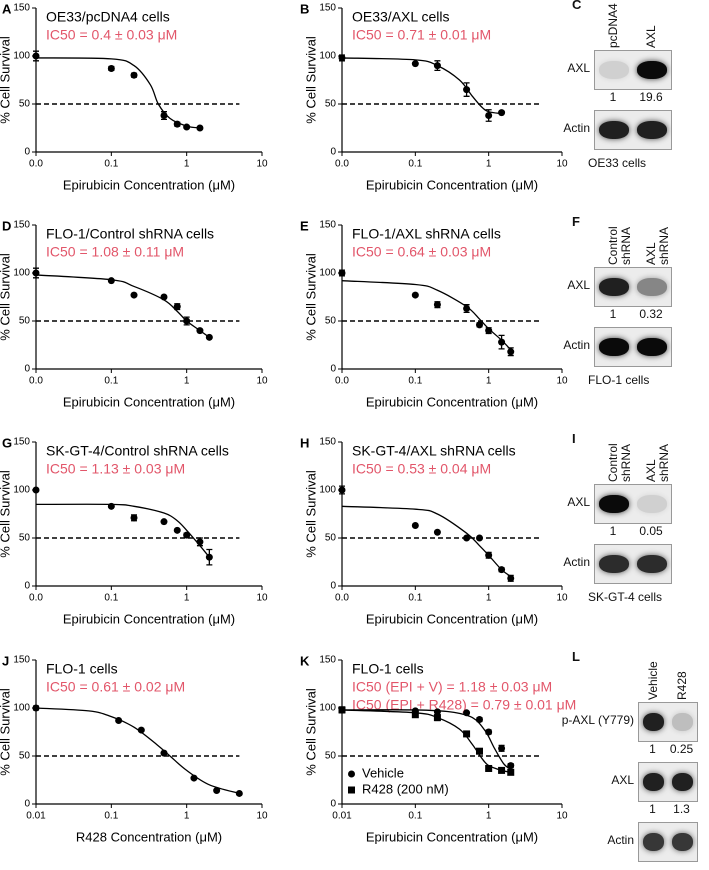 This screenshot has width=709, height=870. Describe the element at coordinates (21, 8) in the screenshot. I see `y-tick-label: 150` at that location.